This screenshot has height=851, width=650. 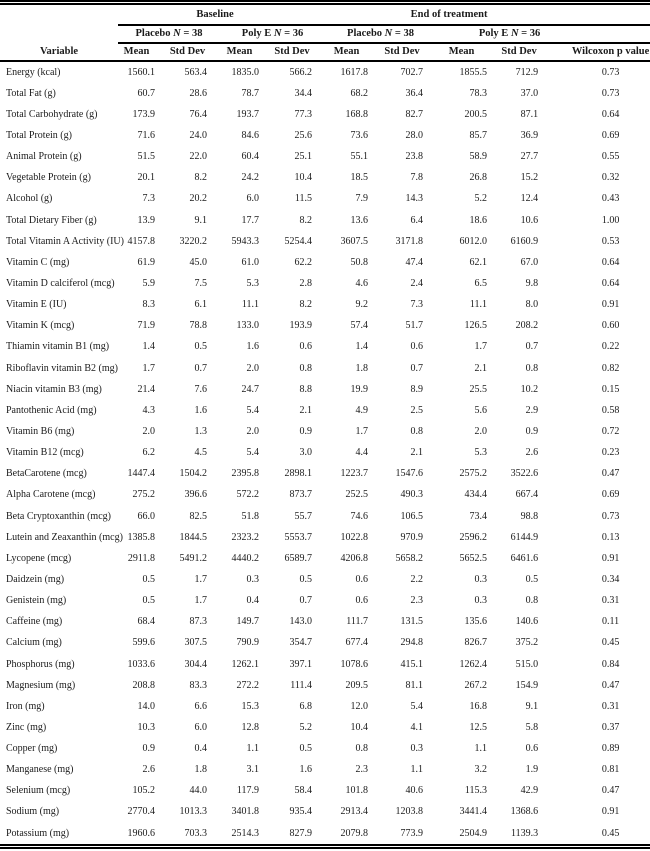 What do you see at coordinates (149, 431) in the screenshot?
I see `value-cell: 2.0` at bounding box center [149, 431].